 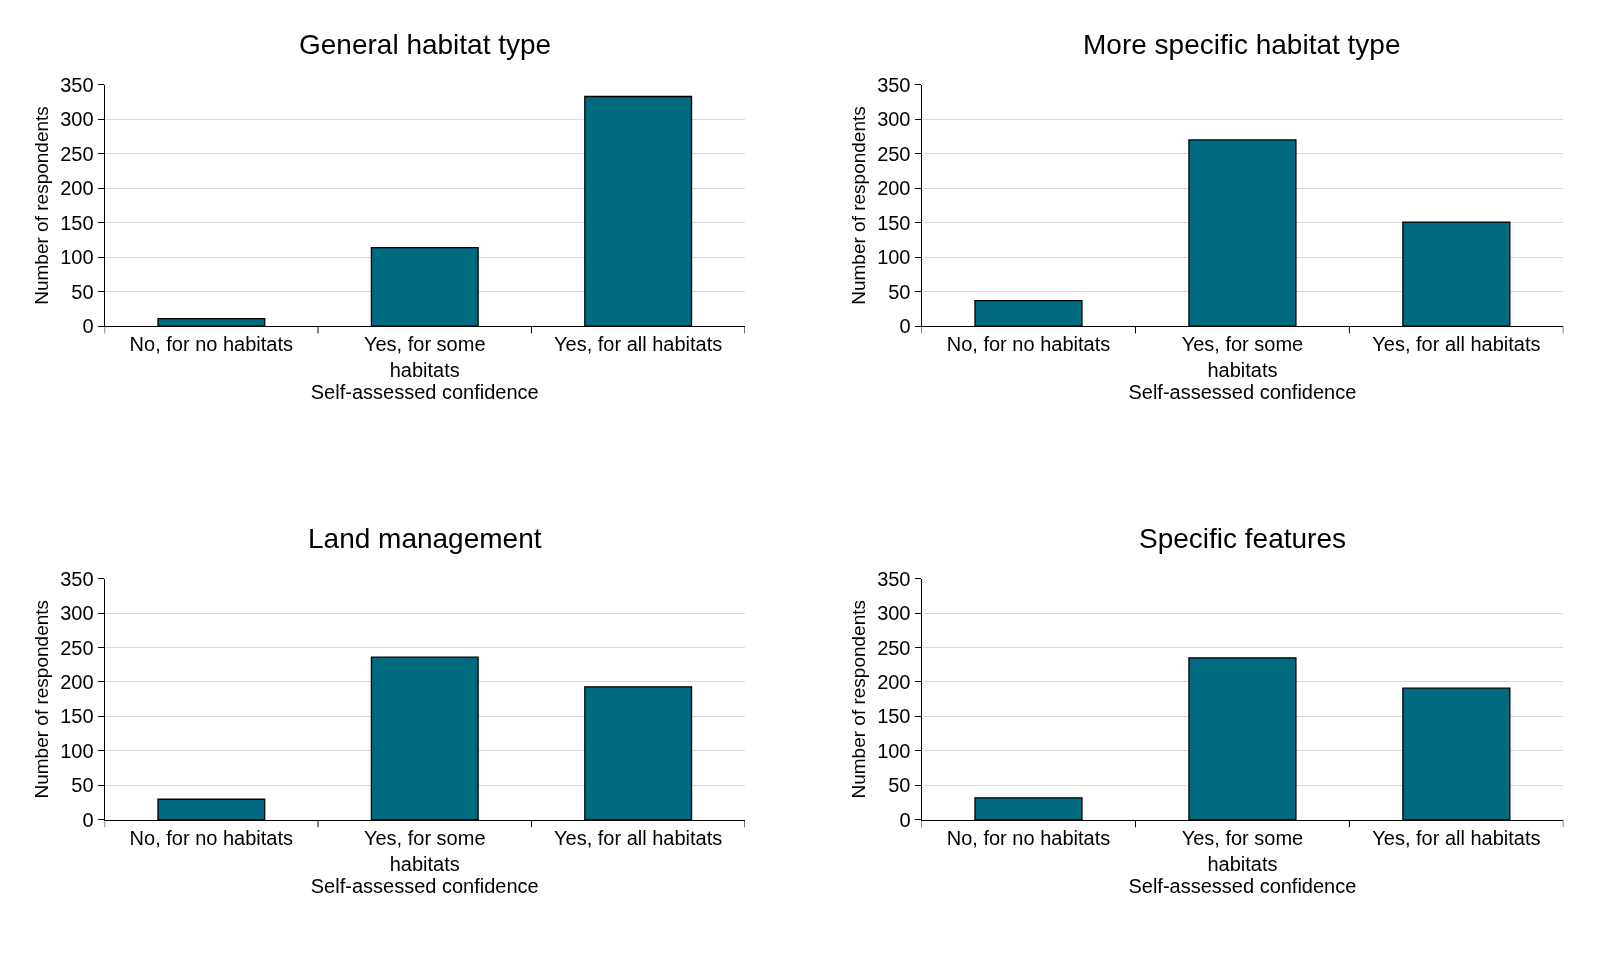 What do you see at coordinates (425, 44) in the screenshot?
I see `chart-title: General habitat type` at bounding box center [425, 44].